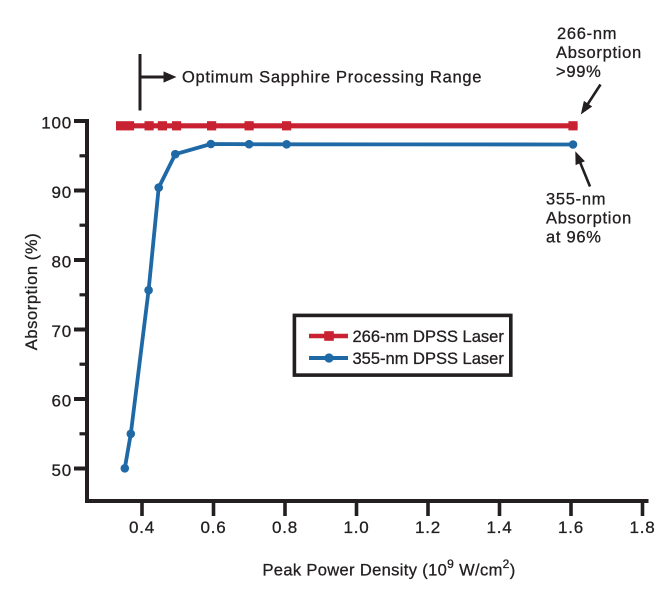 The width and height of the screenshot is (672, 590). Describe the element at coordinates (499, 527) in the screenshot. I see `svg-text: 1.4` at that location.